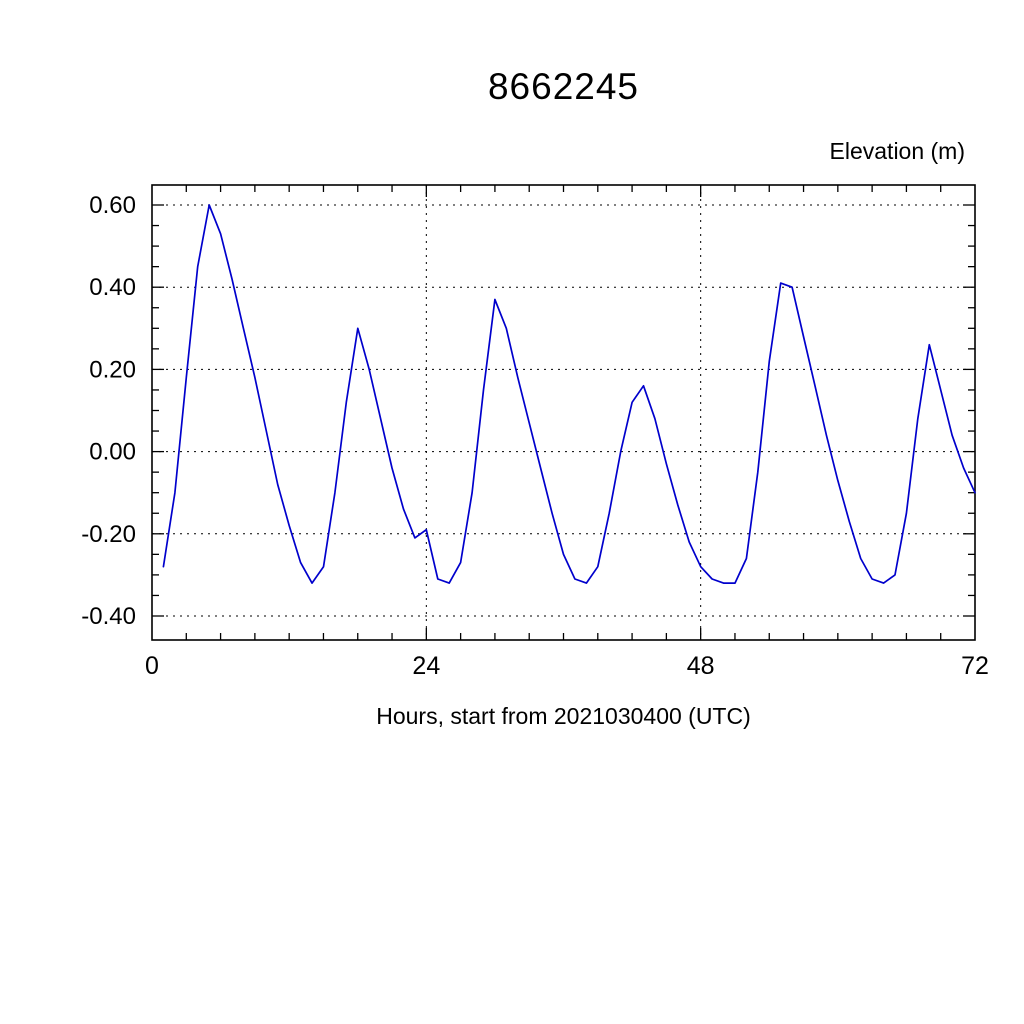 The image size is (1024, 1024). Describe the element at coordinates (112, 369) in the screenshot. I see `y-tick-label: 0.20` at that location.